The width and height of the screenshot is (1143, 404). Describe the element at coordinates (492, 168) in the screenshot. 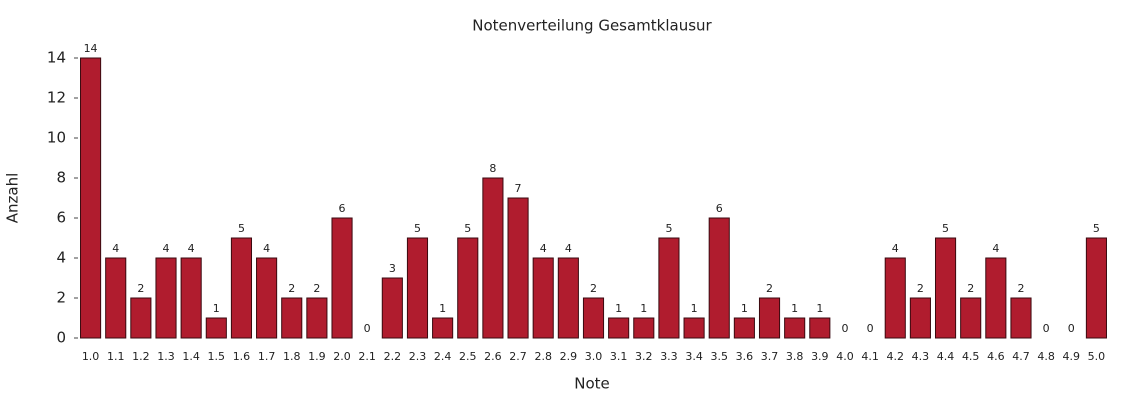

I see `data-label: 8` at that location.